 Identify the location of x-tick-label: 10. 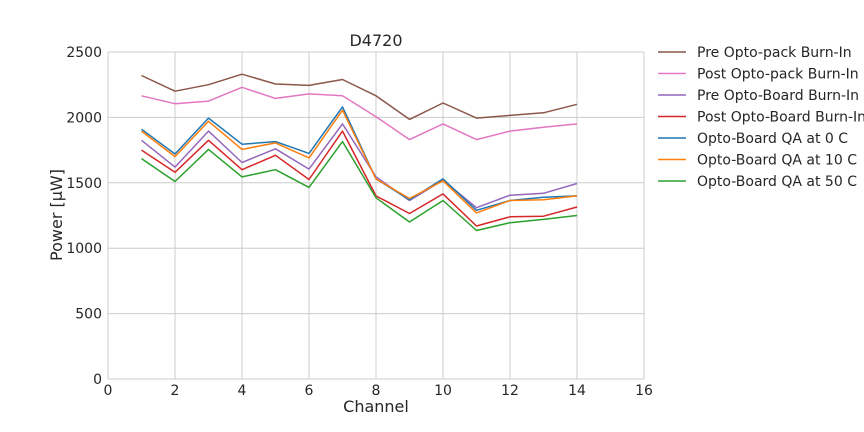
(443, 391).